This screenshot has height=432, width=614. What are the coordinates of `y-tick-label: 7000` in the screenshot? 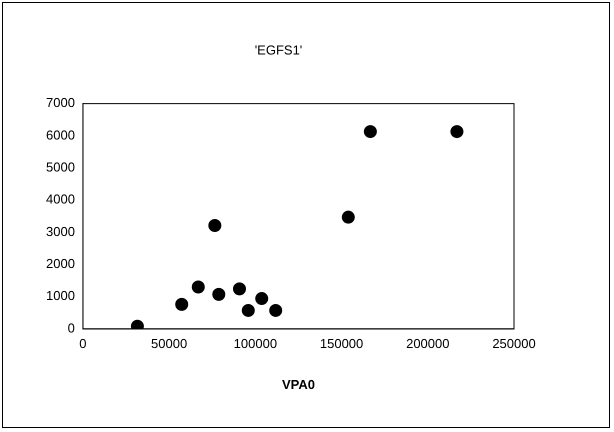 It's located at (60, 102).